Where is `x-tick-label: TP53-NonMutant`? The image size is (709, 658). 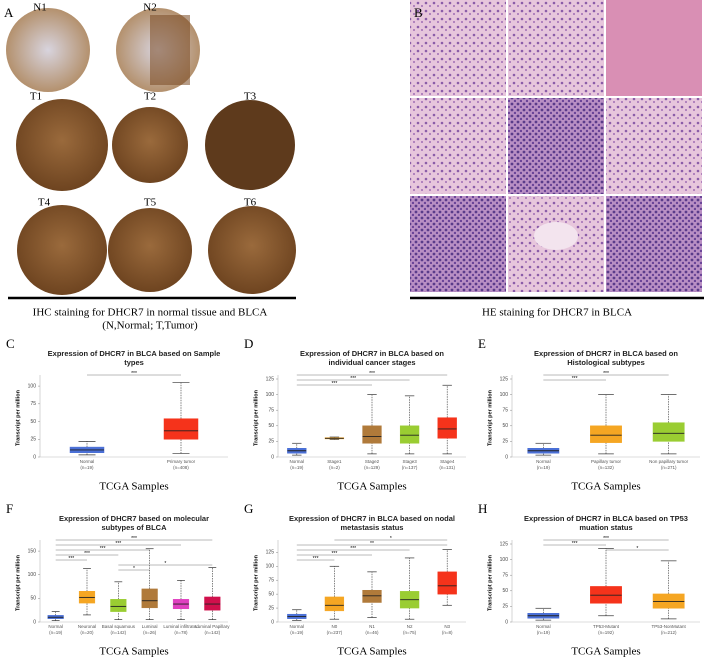 x-tick-label: TP53-NonMutant is located at coordinates (669, 626).